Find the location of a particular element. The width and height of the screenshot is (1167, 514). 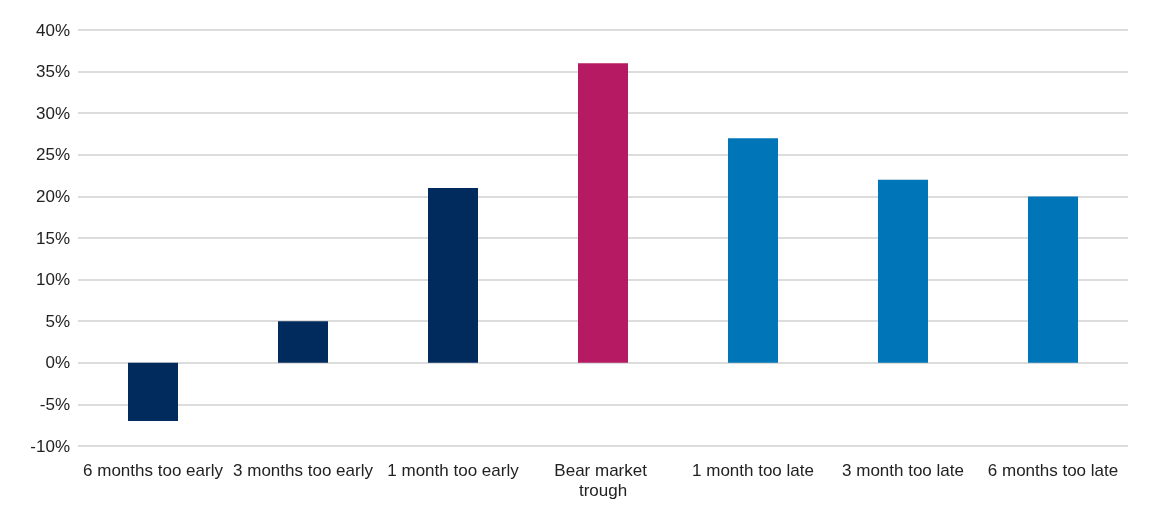

x-tick-label: 6 months too late is located at coordinates (1053, 470).